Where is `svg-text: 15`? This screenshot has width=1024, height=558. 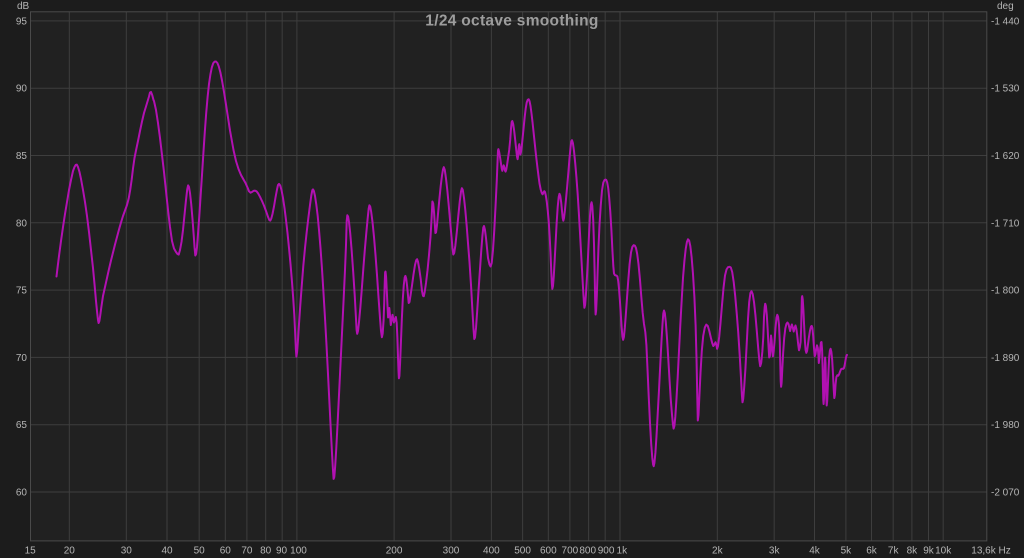
svg-text: 15 is located at coordinates (31, 551).